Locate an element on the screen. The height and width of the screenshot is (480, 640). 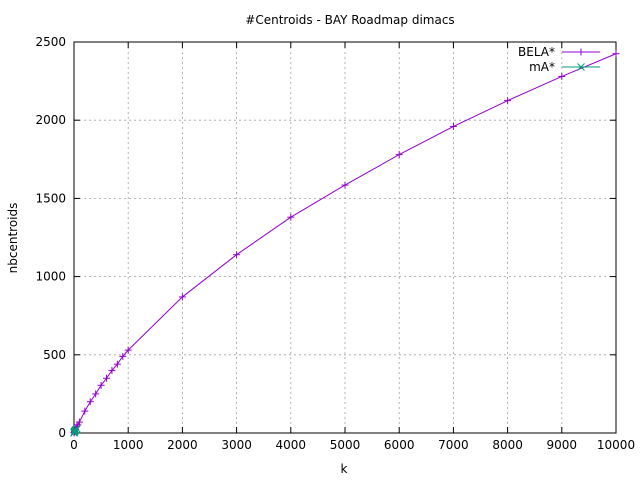
x-tick-label: 10000 is located at coordinates (616, 445).